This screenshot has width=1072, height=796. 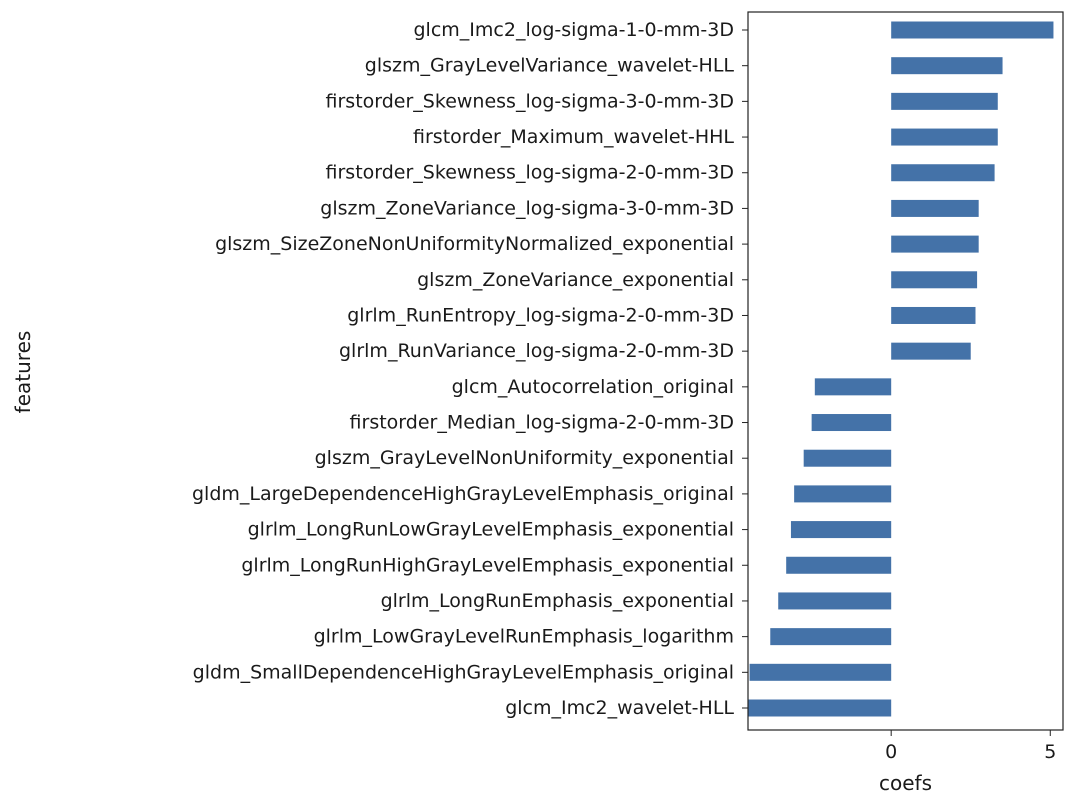 I want to click on y-tick-label-12: glszm_GrayLevelNonUniformity_exponential, so click(x=524, y=458).